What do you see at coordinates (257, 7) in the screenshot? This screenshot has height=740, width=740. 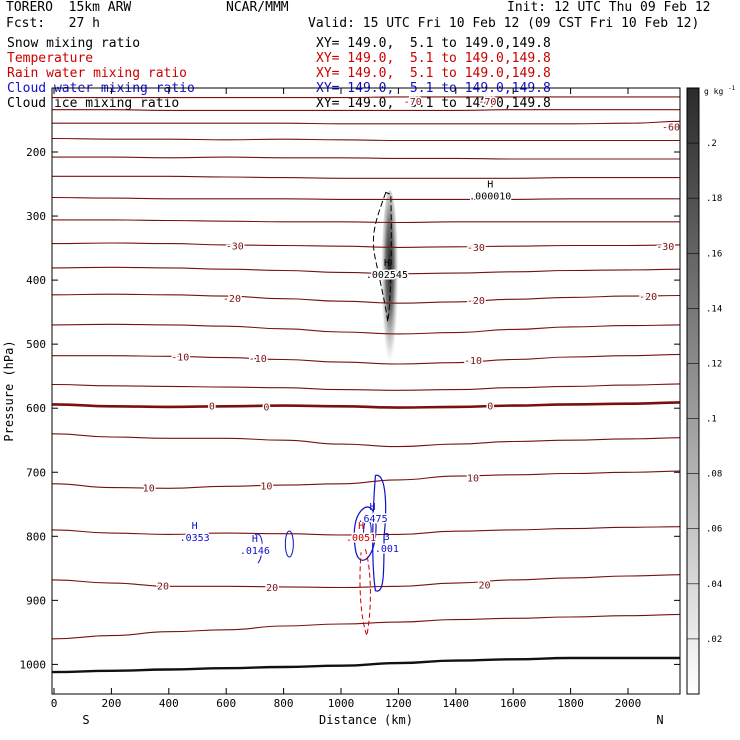 I see `org-label: NCAR/MMM` at bounding box center [257, 7].